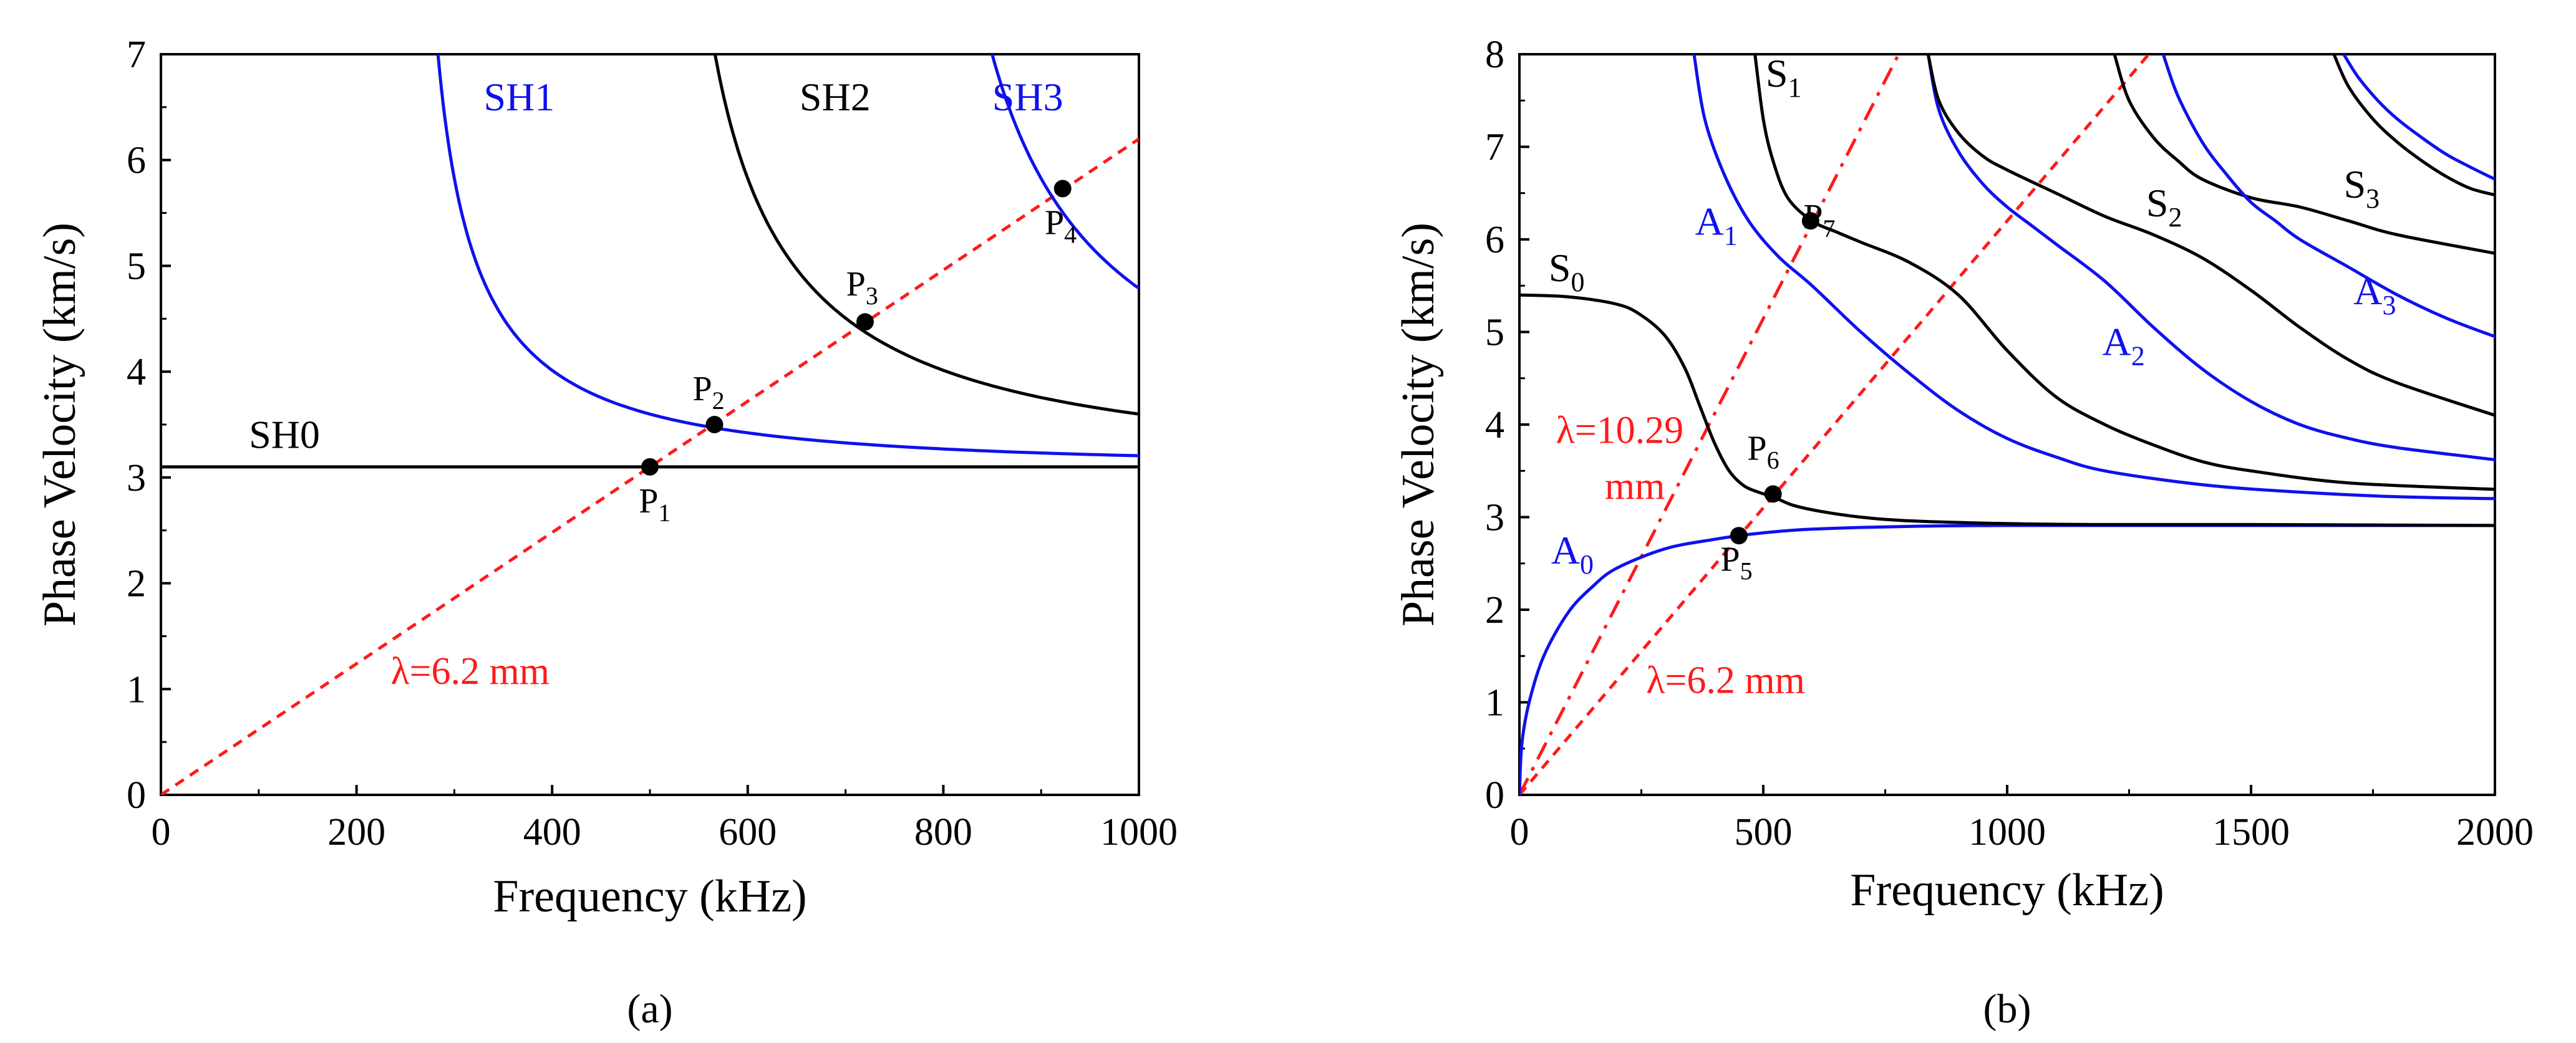 This screenshot has width=2576, height=1043. I want to click on series-a3-line, so click(2328, 197).